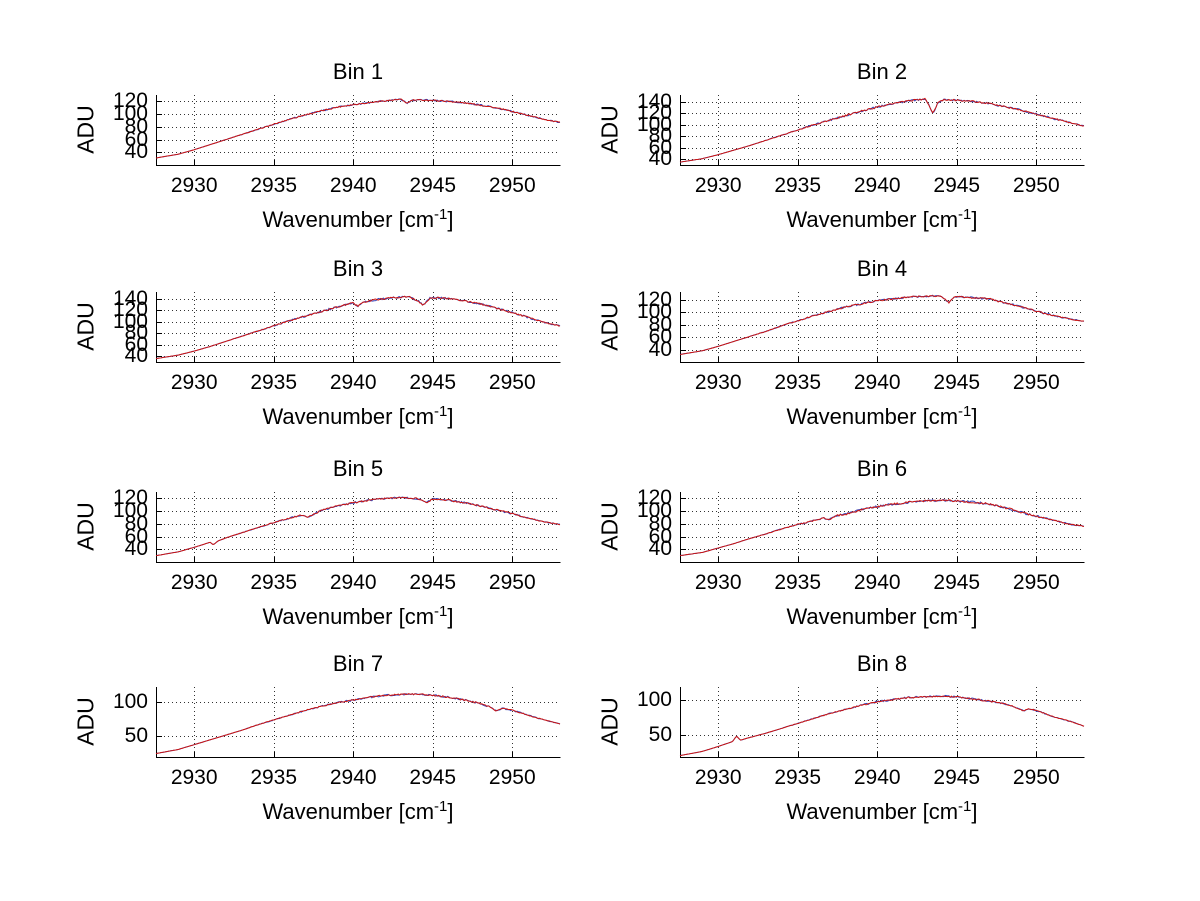  I want to click on subplot-title: Bin 3, so click(358, 268).